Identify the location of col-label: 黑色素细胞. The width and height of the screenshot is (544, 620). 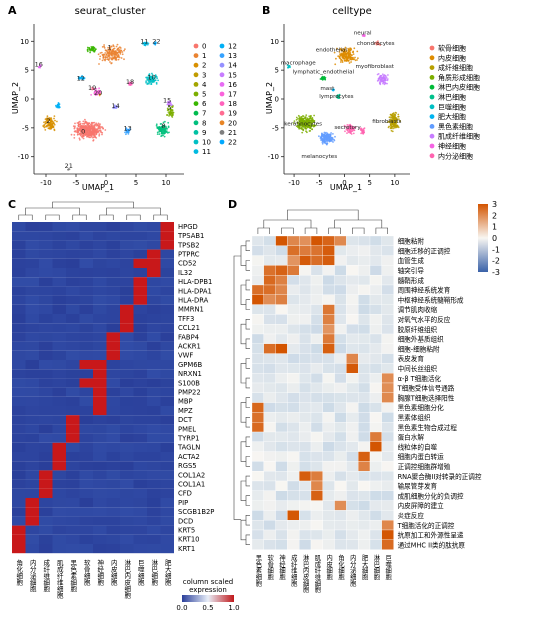
(73, 576).